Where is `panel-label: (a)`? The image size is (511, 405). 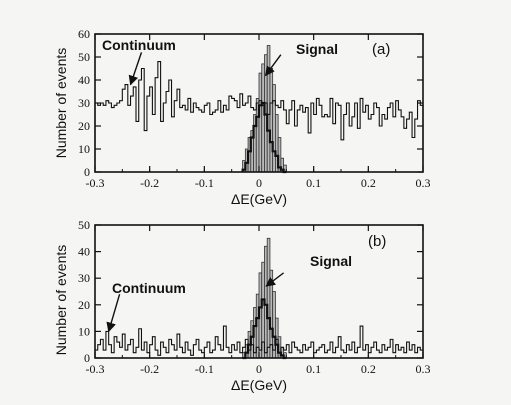
panel-label: (a) is located at coordinates (381, 49).